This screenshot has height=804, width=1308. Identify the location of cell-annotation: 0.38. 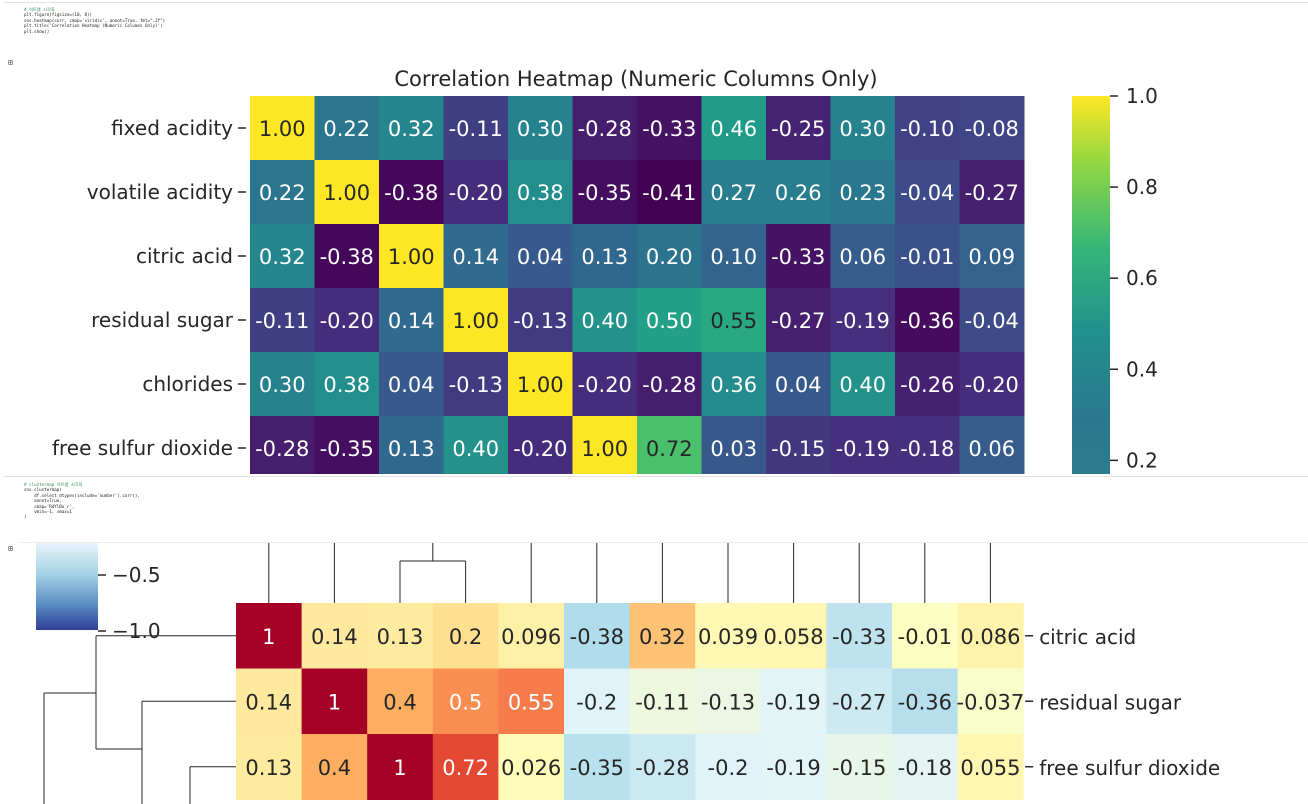
(540, 193).